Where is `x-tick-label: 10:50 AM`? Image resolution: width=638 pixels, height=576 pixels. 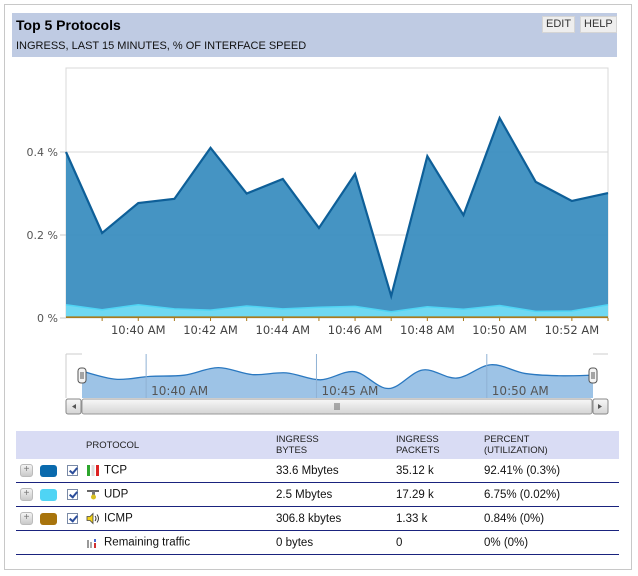 x-tick-label: 10:50 AM is located at coordinates (499, 330).